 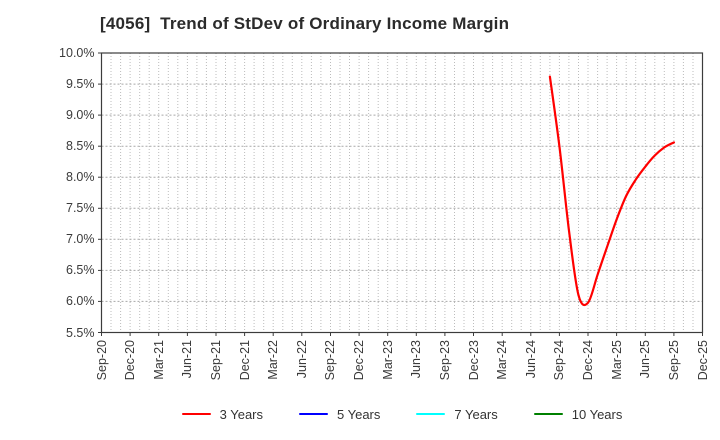 What do you see at coordinates (673, 359) in the screenshot?
I see `x-axis-tick-label: Sep-25` at bounding box center [673, 359].